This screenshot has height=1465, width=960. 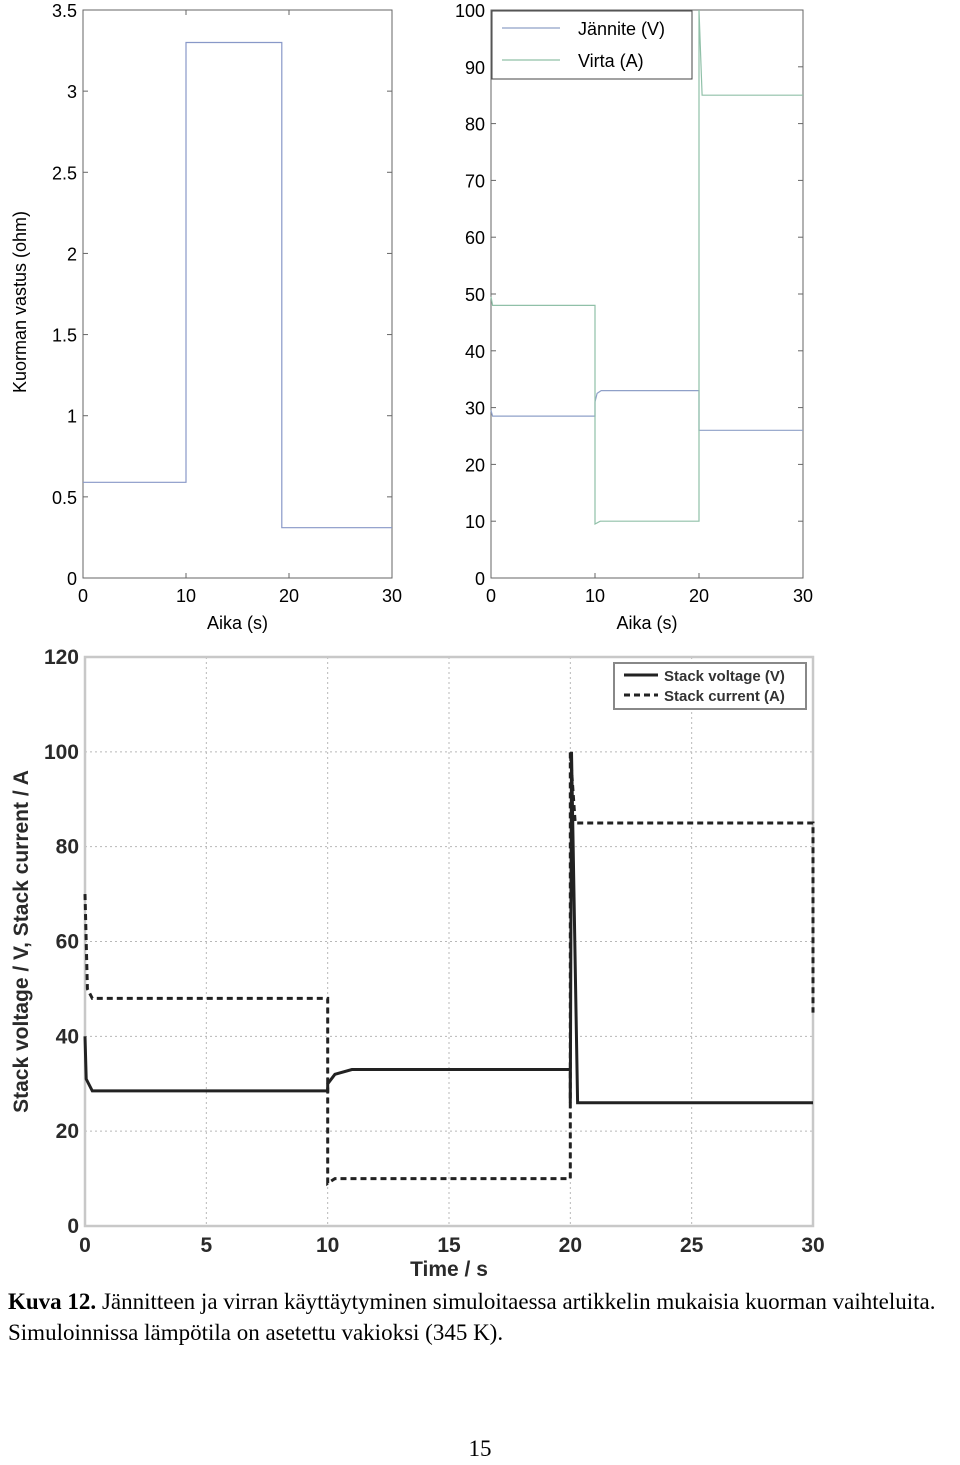 What do you see at coordinates (621, 29) in the screenshot?
I see `legend-label-1: Jännite (V)` at bounding box center [621, 29].